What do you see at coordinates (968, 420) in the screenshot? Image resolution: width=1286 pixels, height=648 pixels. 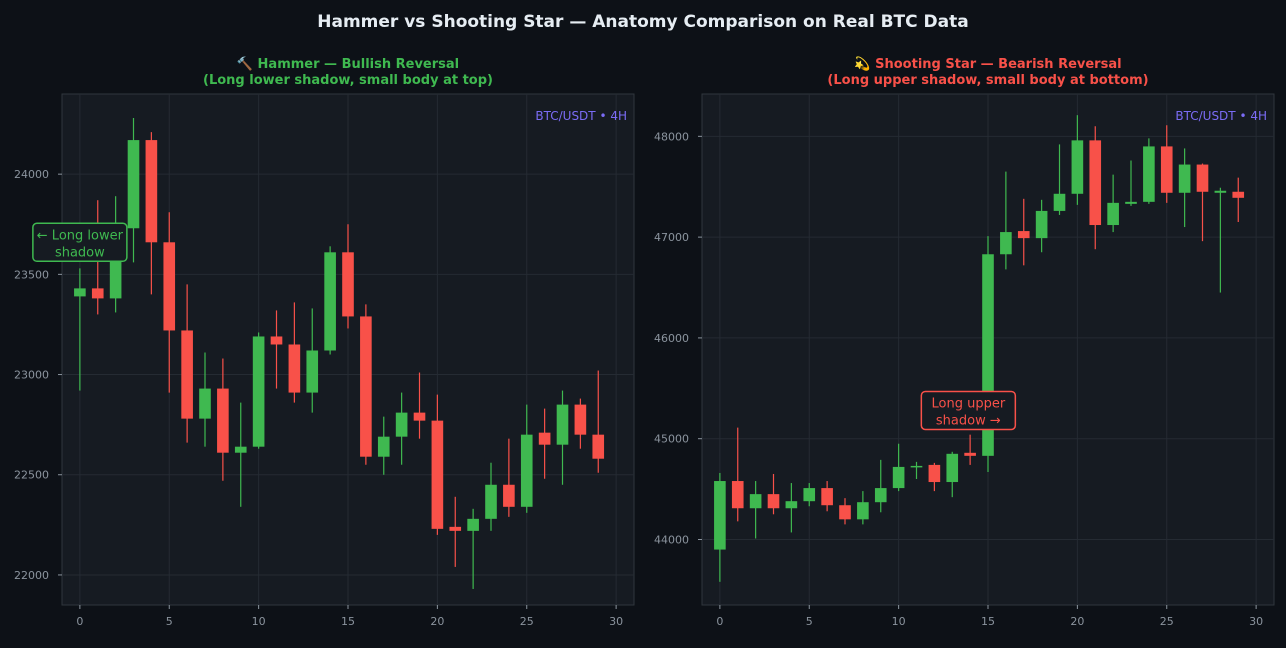 I see `shooting-star-annotation-line2: shadow →` at bounding box center [968, 420].